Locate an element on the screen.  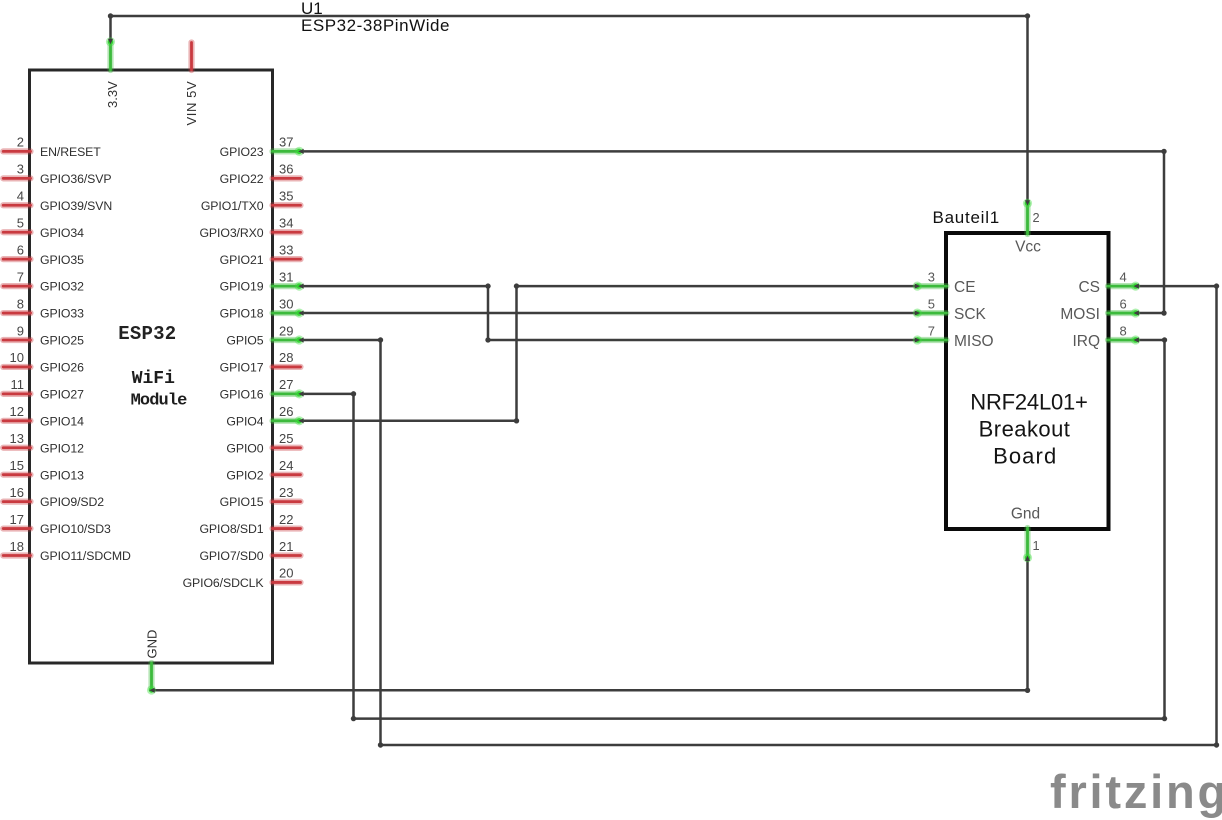
svg-text: CE is located at coordinates (965, 287).